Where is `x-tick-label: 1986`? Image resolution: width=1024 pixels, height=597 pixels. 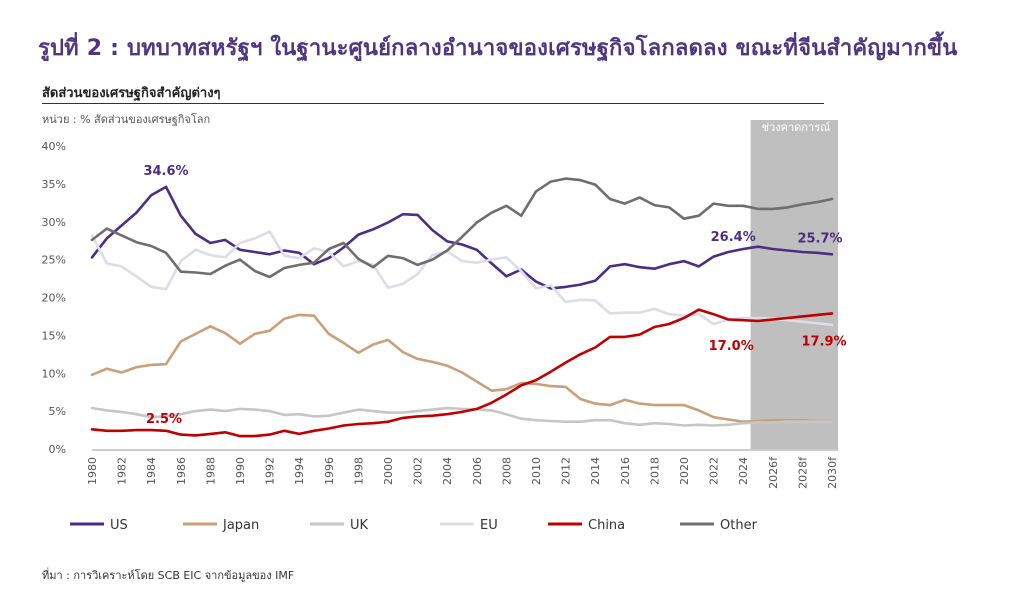
x-tick-label: 1986 is located at coordinates (181, 471).